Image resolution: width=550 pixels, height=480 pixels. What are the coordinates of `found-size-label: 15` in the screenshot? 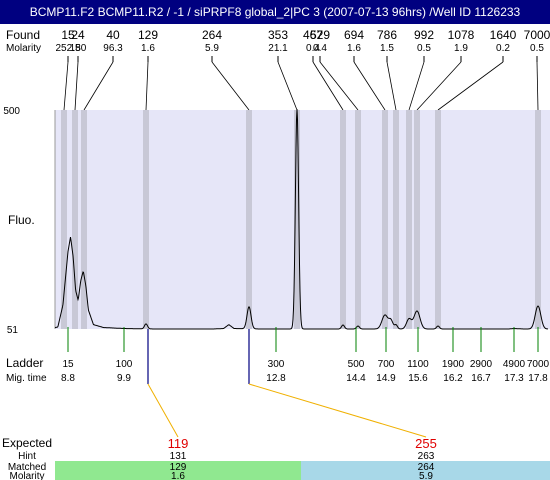 It's located at (68, 35).